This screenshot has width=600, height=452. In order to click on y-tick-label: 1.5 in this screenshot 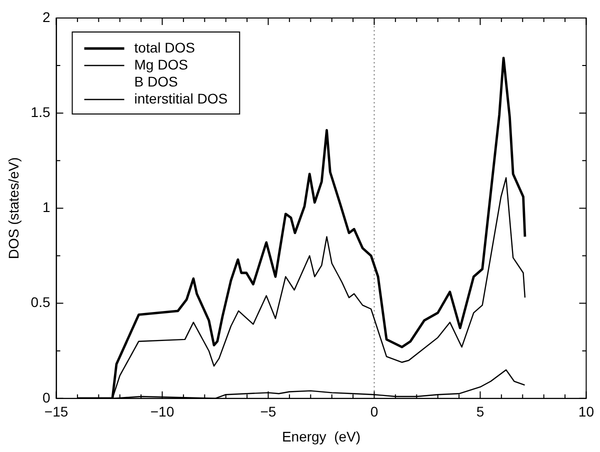, I will do `click(40, 112)`.